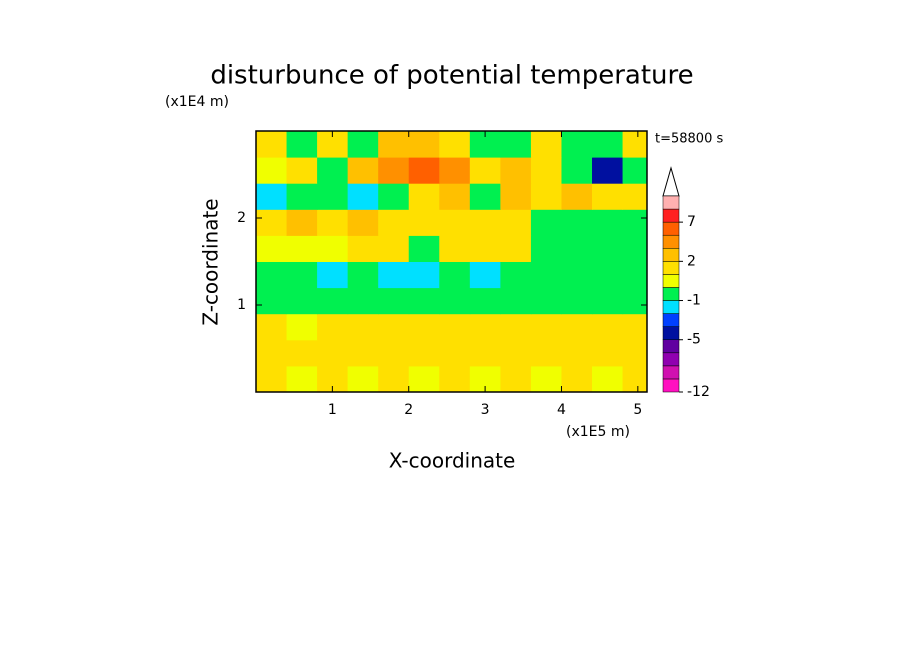 Image resolution: width=904 pixels, height=654 pixels. Describe the element at coordinates (451, 76) in the screenshot. I see `chart-title: disturbunce of potential temperature` at that location.